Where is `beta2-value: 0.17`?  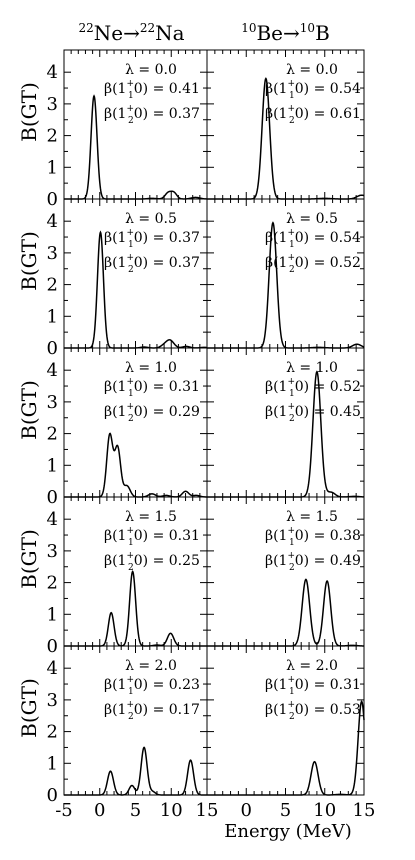
beta2-value: 0.17 is located at coordinates (184, 710).